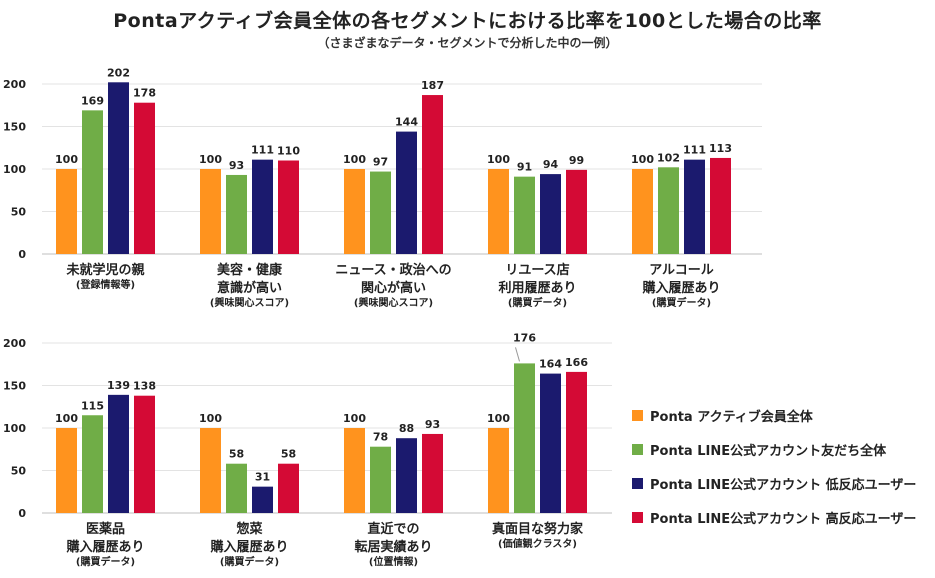  I want to click on y-tick-label: 0, so click(22, 254).